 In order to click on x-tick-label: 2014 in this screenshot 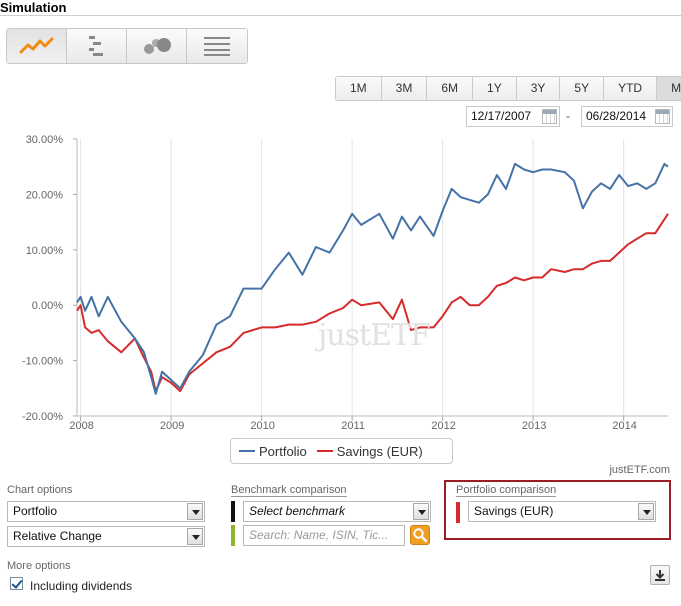, I will do `click(624, 426)`.